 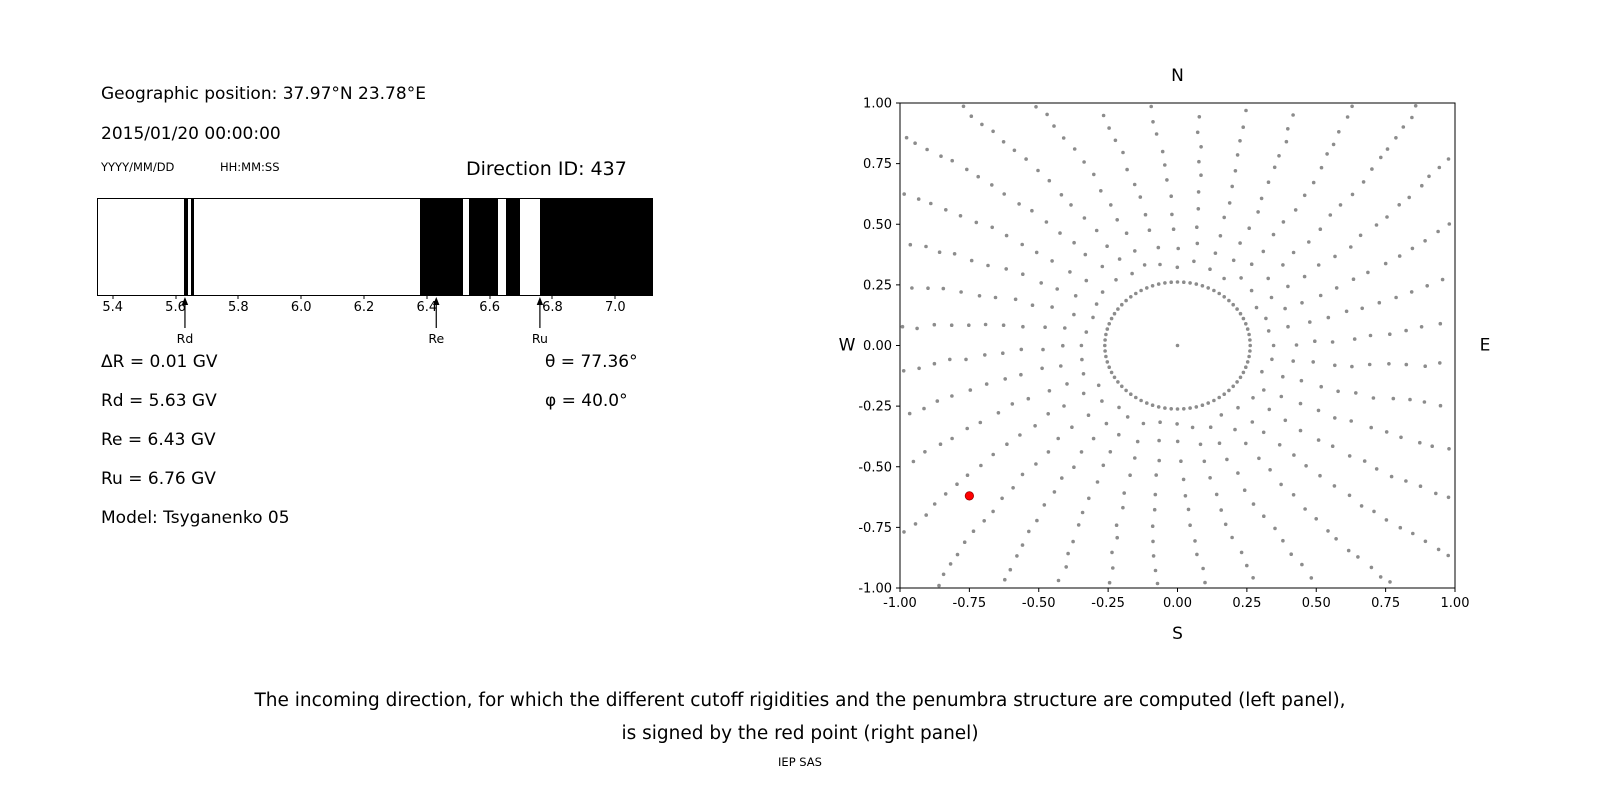 What do you see at coordinates (591, 362) in the screenshot?
I see `angle-line: θ = 77.36°` at bounding box center [591, 362].